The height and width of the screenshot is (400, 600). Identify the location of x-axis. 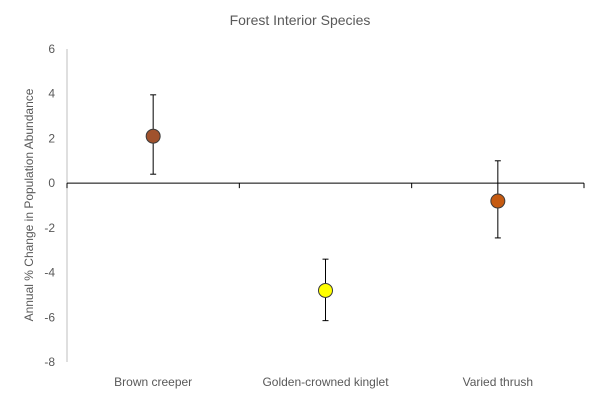
(325, 185).